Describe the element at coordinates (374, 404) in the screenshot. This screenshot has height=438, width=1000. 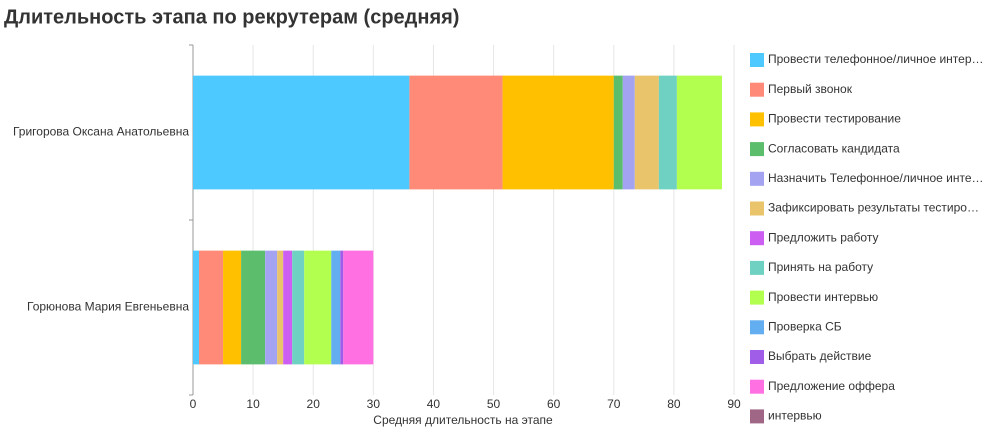
I see `x-tick-label: 30` at that location.